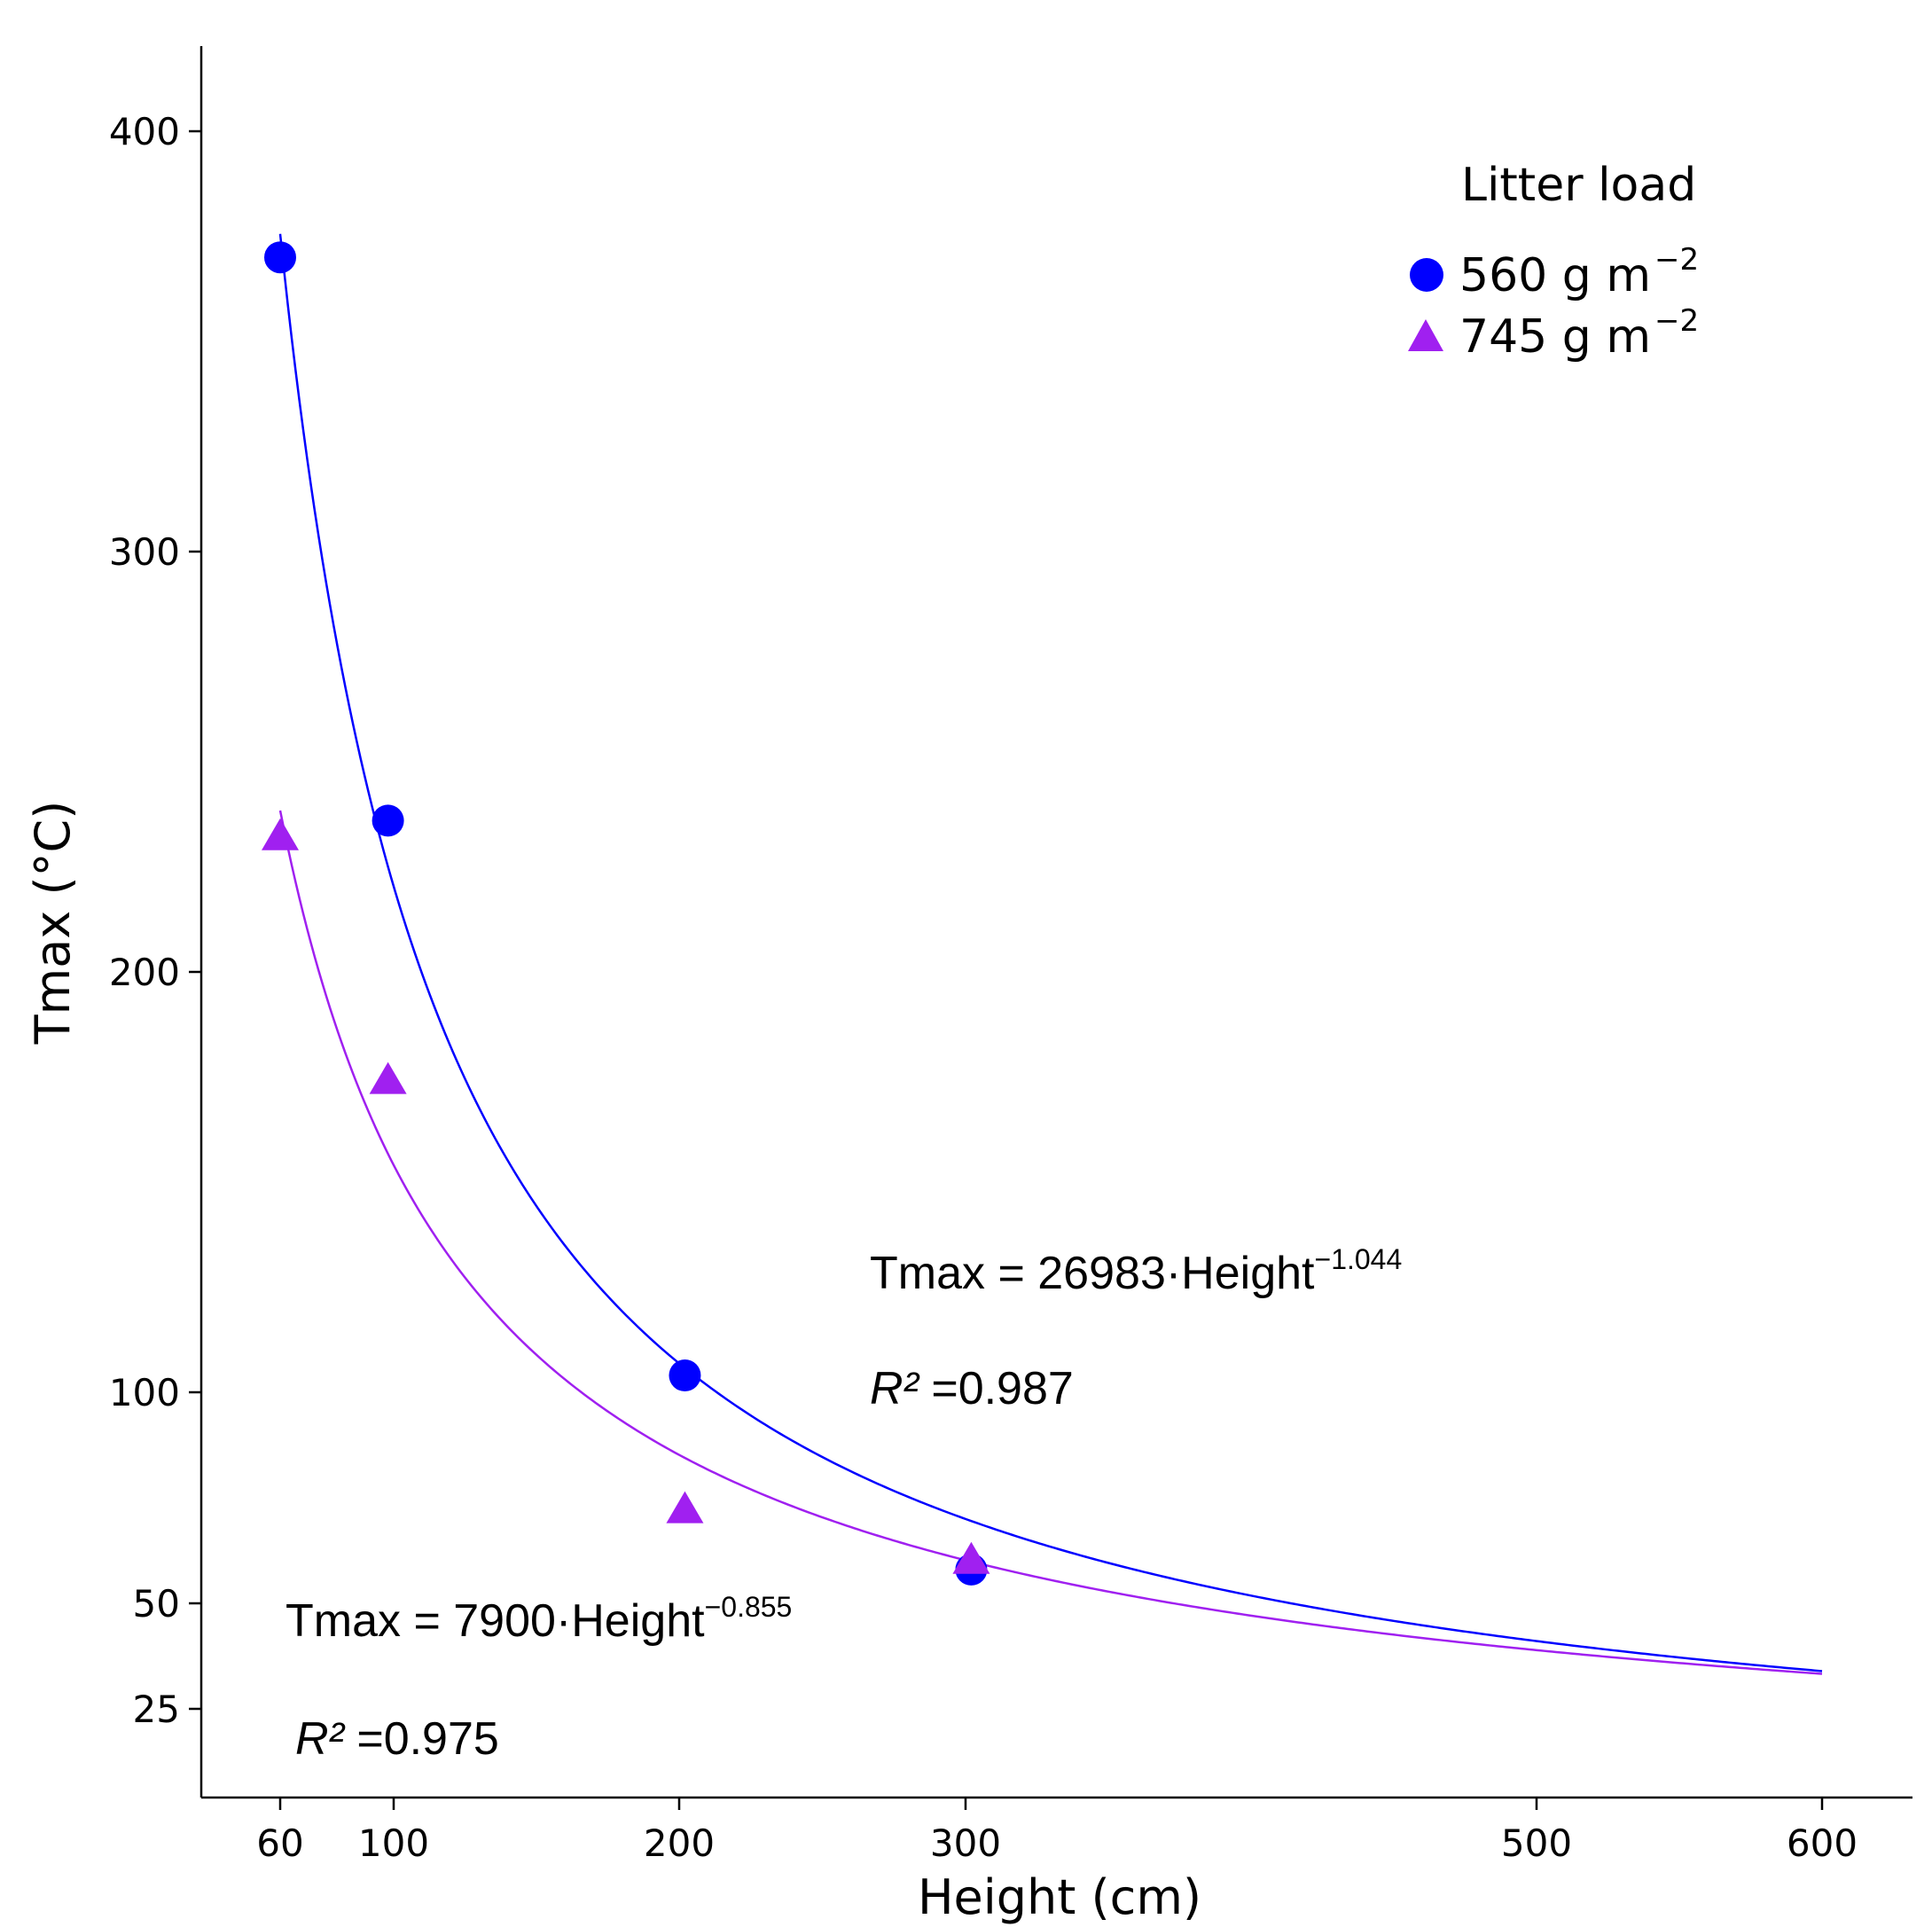  I want to click on legend-label-560: 560 g m −2, so click(1579, 272).